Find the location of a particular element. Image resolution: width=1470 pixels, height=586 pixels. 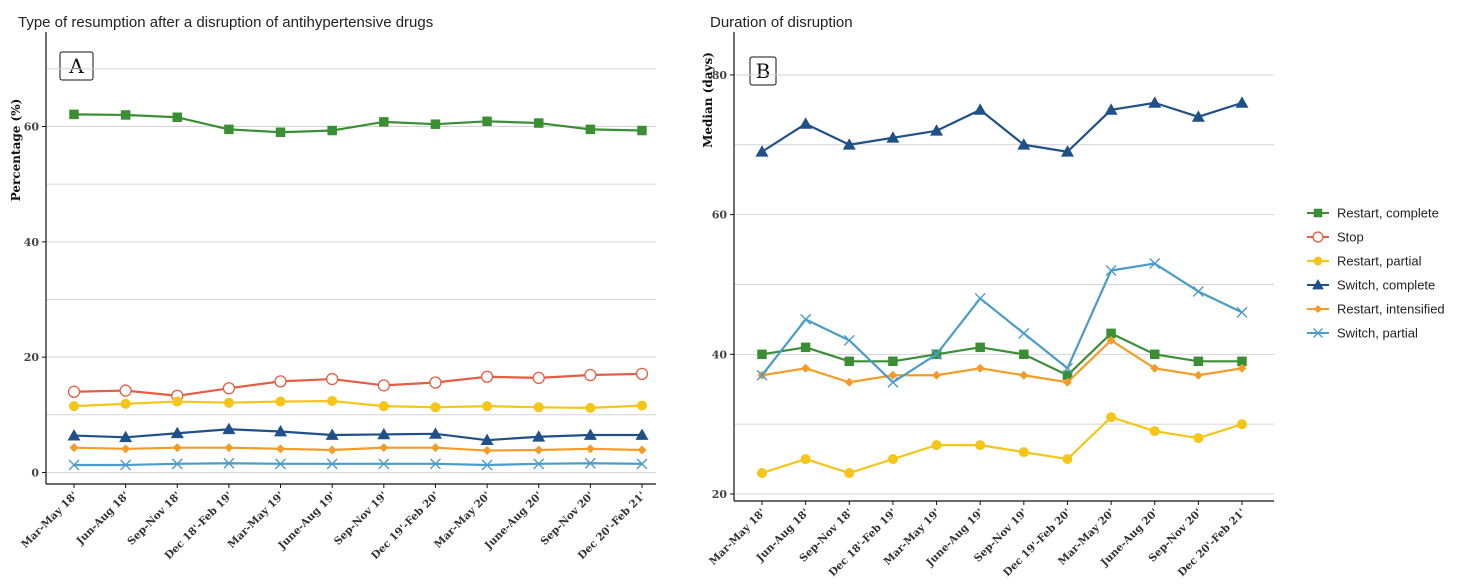

panel-a-series-restart-intensified is located at coordinates (358, 449).